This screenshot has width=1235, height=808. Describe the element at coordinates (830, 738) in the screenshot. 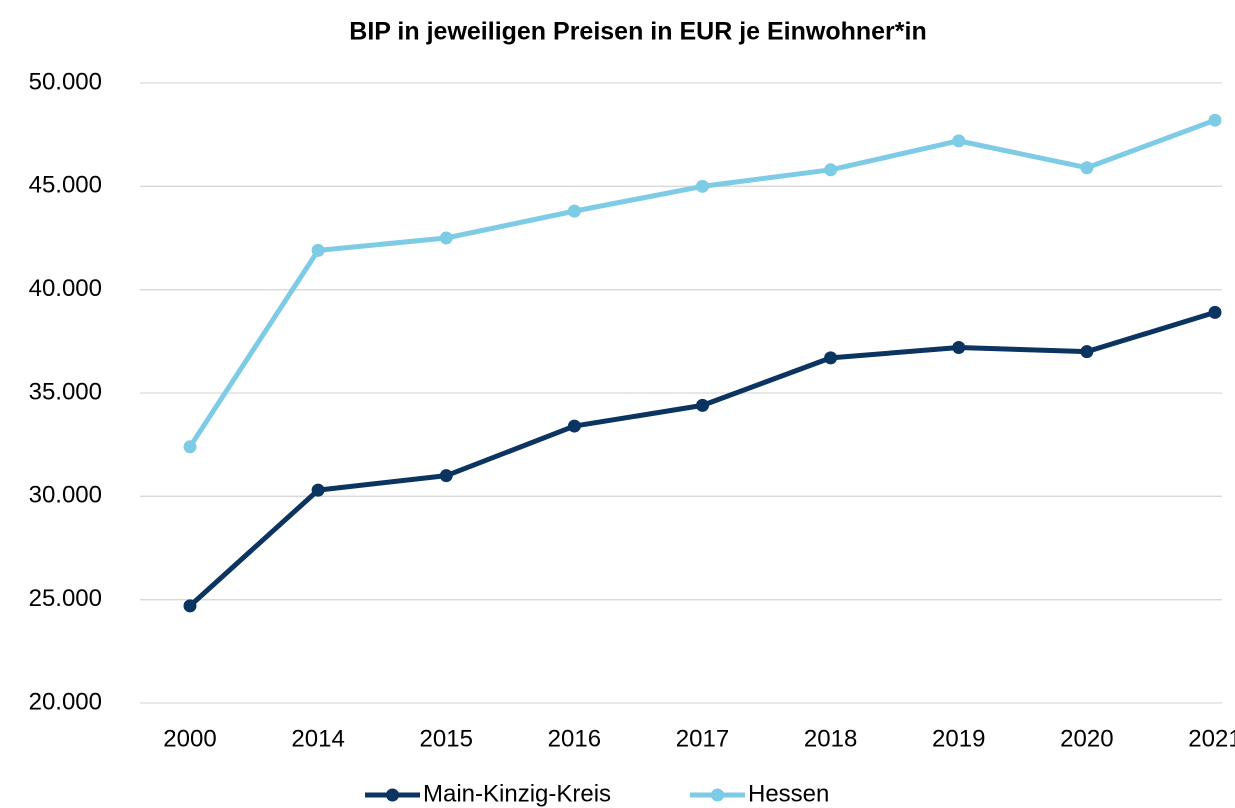

I see `x-tick-label: 2018` at that location.